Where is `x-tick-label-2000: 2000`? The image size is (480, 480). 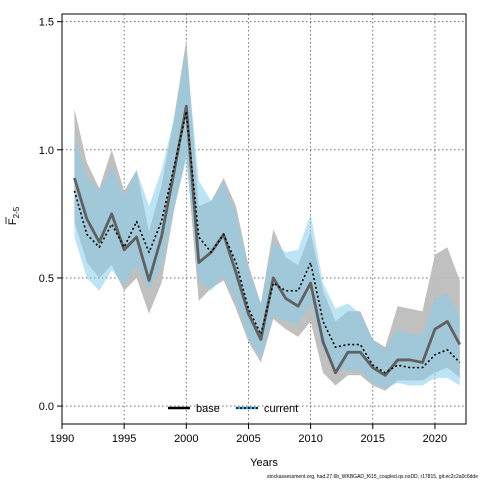
x-tick-label-2000: 2000 is located at coordinates (186, 439).